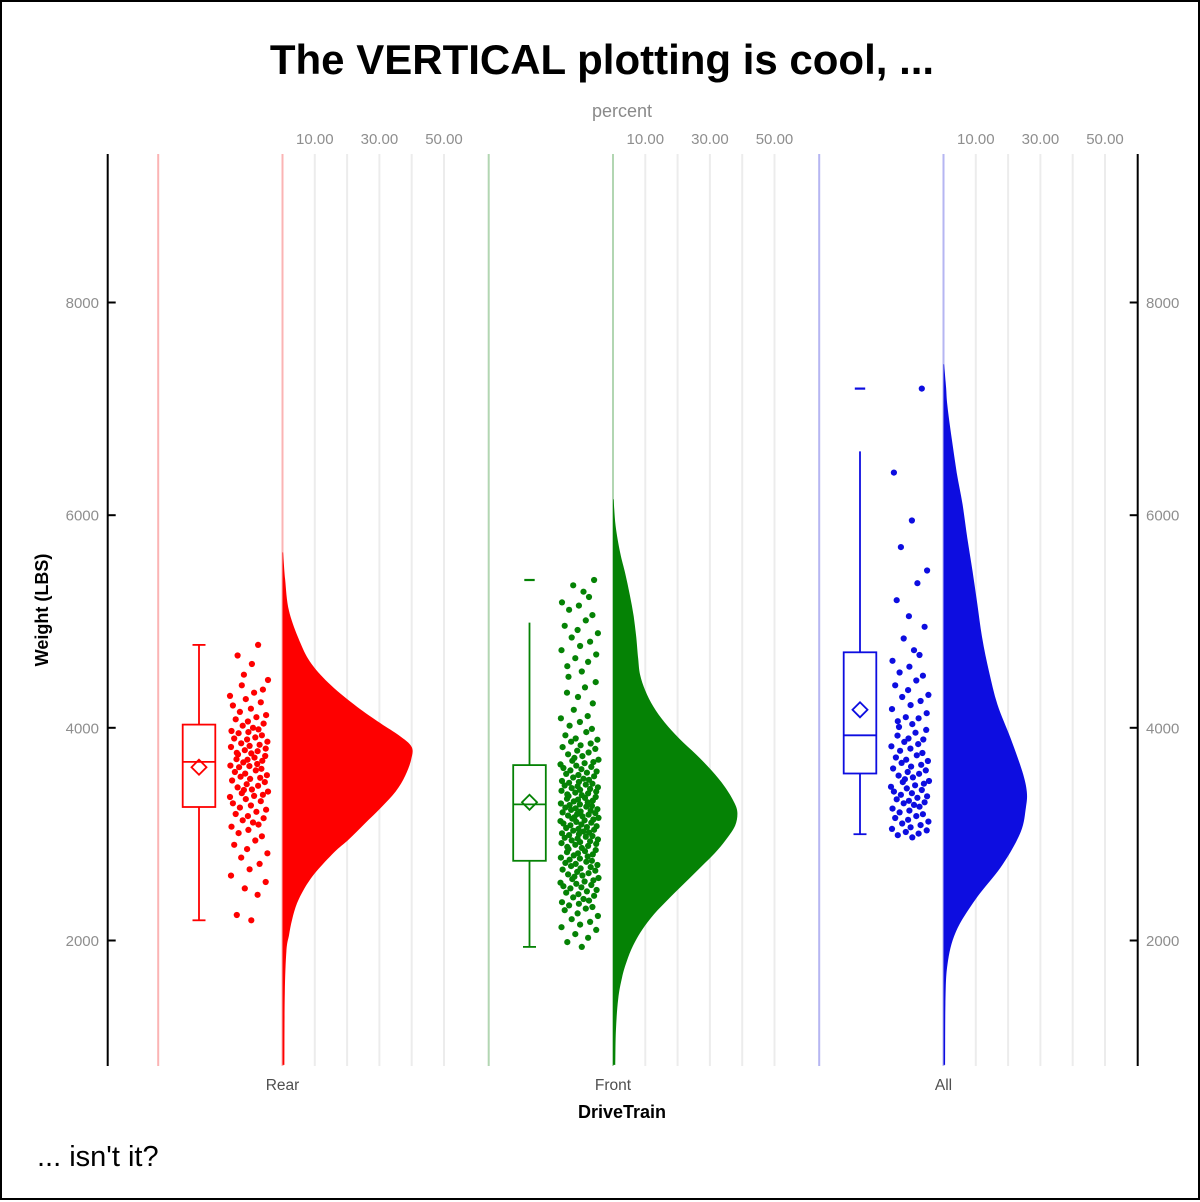 This screenshot has height=1202, width=1200. Describe the element at coordinates (775, 139) in the screenshot. I see `percent-tick-label: 50.00` at that location.